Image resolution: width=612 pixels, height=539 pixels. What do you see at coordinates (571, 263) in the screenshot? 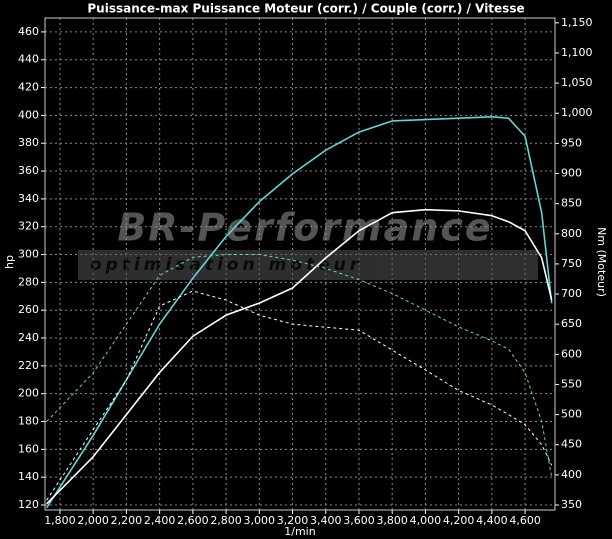
I see `y2-tick-label: 750` at bounding box center [571, 263].